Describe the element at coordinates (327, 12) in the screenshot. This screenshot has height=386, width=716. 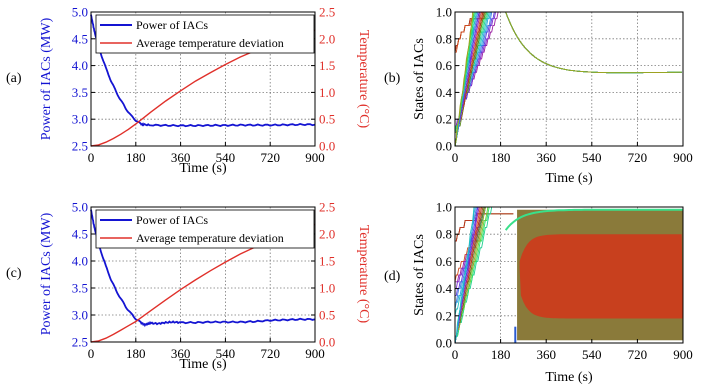
I see `panel-a-ytick-right-label: 2.5` at that location.